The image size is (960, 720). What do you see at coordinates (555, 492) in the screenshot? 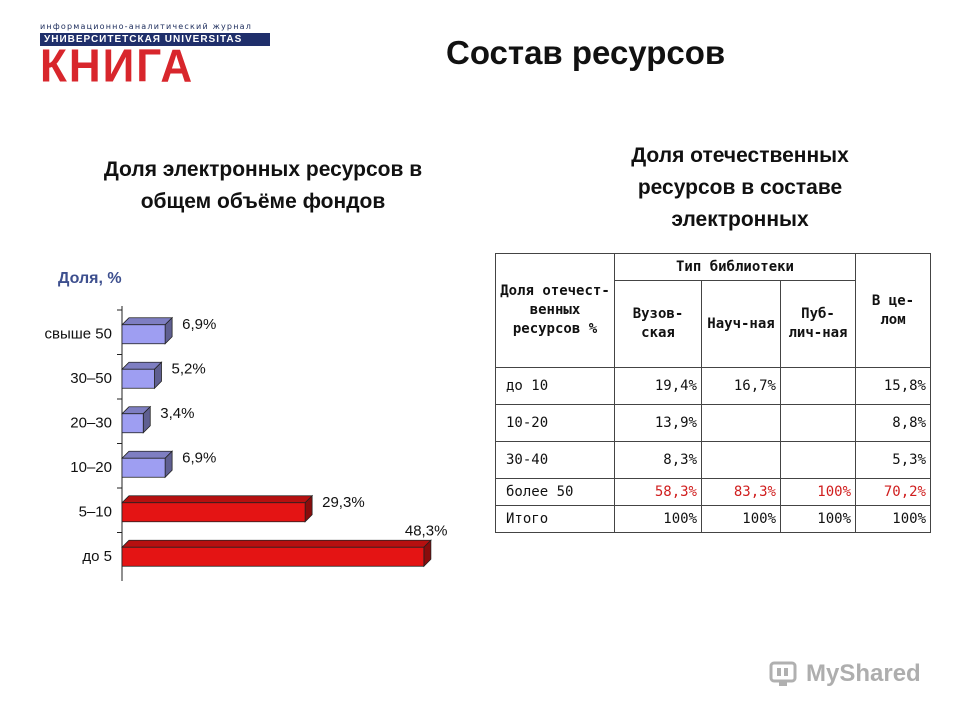
I see `table-row-label: более 50` at bounding box center [555, 492].